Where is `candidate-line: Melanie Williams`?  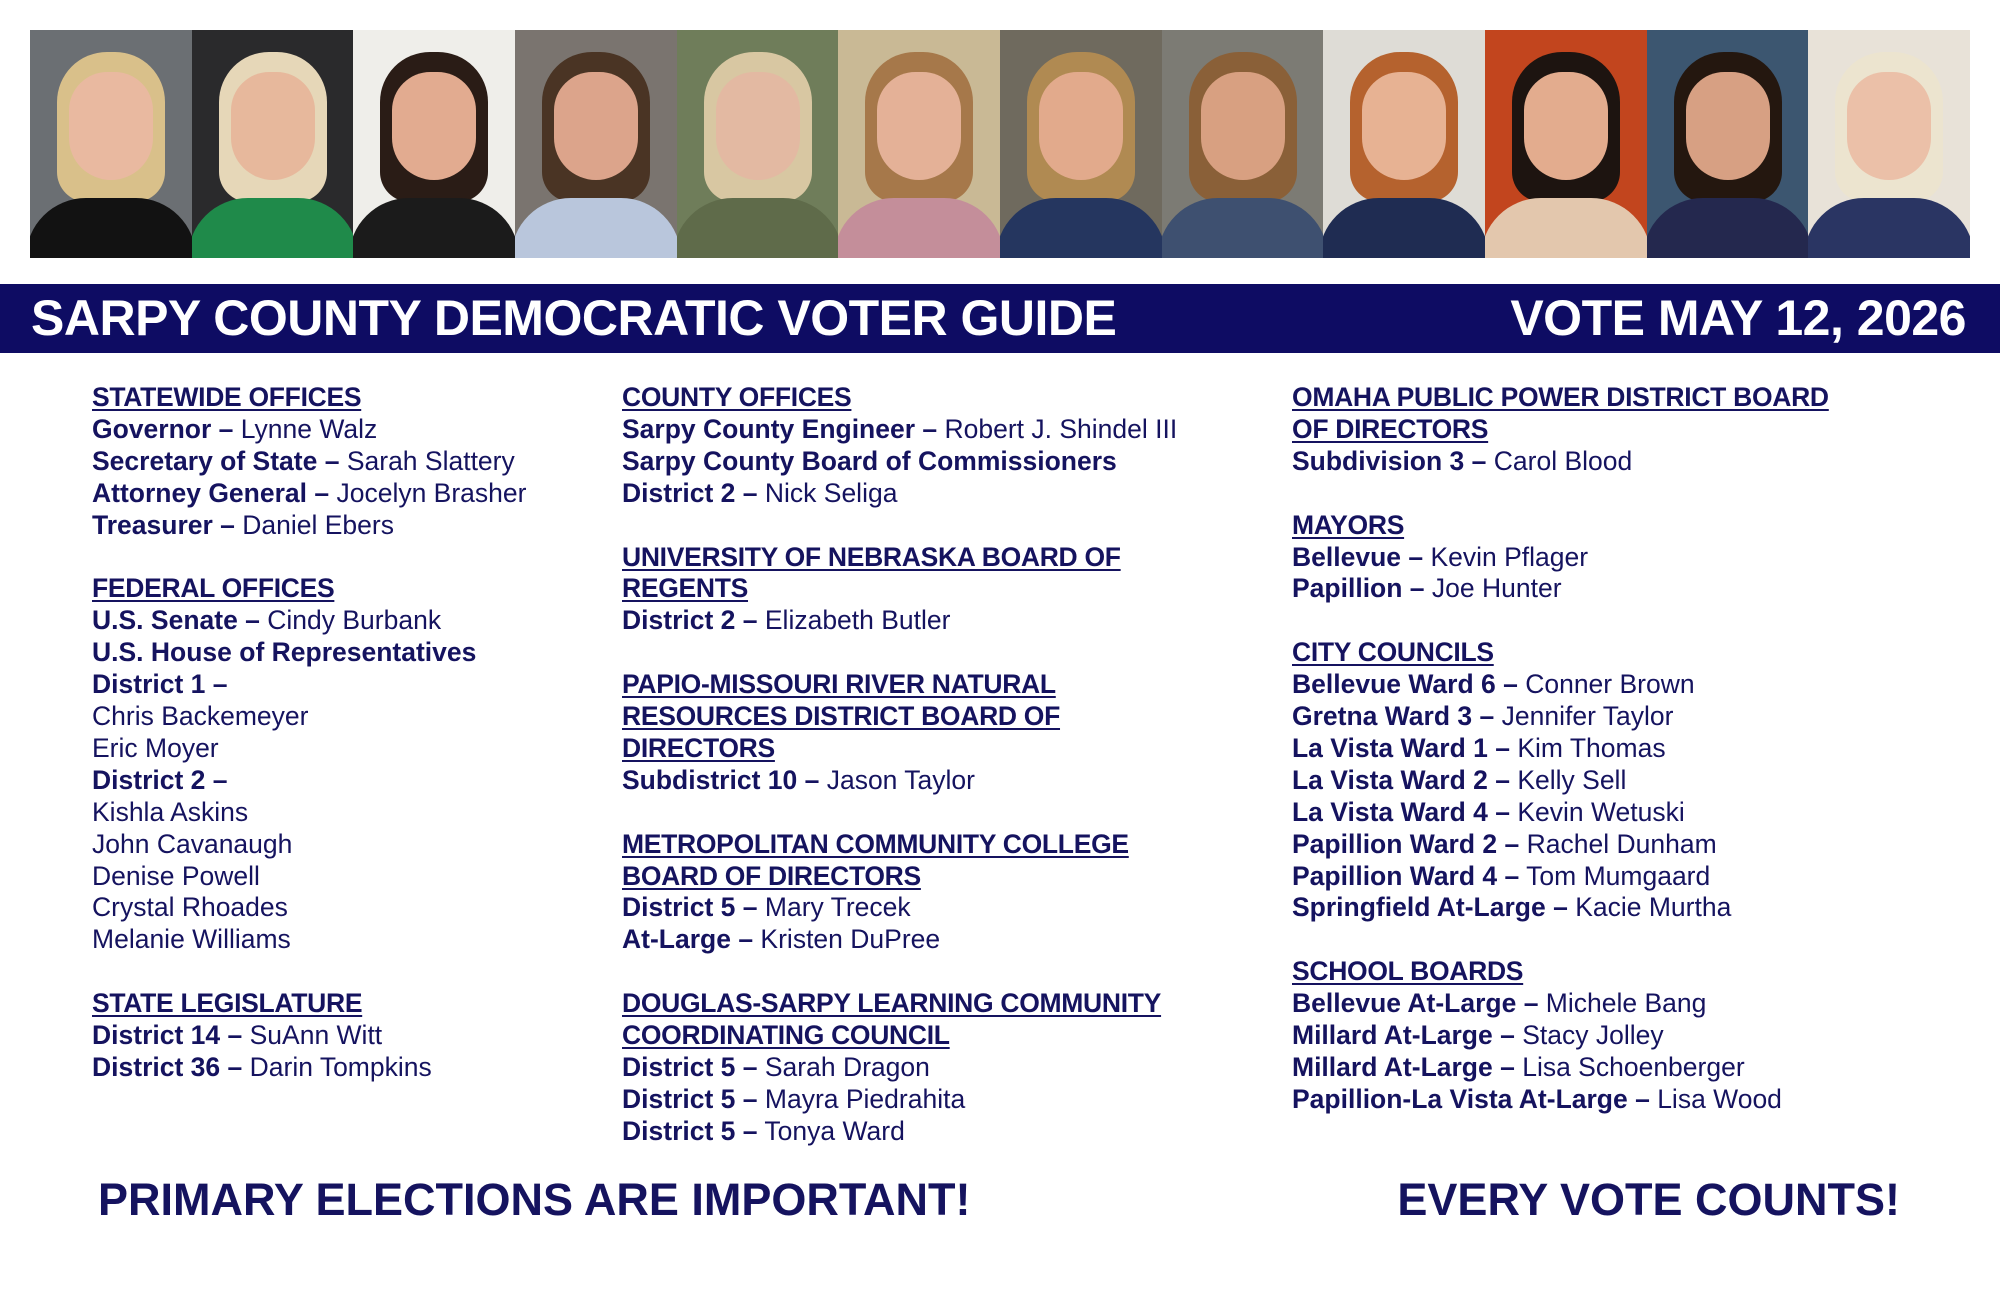 candidate-line: Melanie Williams is located at coordinates (309, 940).